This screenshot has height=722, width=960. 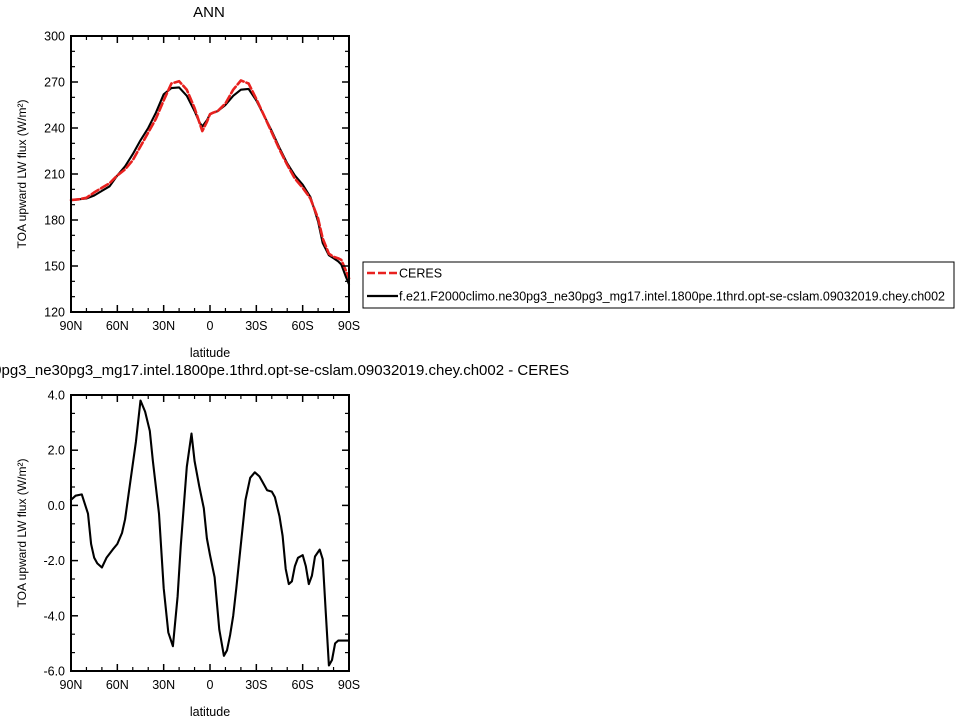 I want to click on bottom-x-tick-label: 60S, so click(x=303, y=685).